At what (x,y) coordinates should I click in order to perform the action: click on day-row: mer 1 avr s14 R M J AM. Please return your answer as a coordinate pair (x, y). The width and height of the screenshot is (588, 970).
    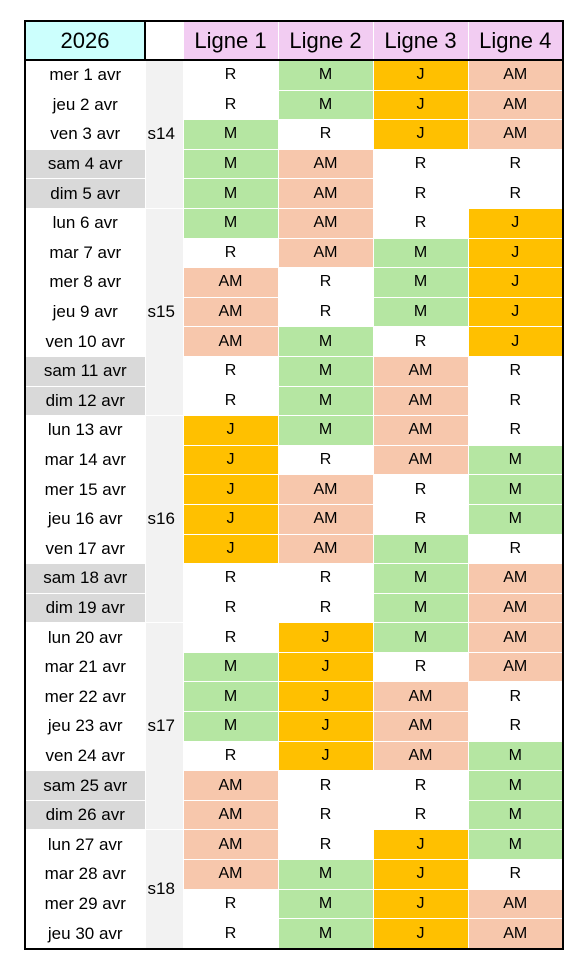
    Looking at the image, I should click on (294, 134).